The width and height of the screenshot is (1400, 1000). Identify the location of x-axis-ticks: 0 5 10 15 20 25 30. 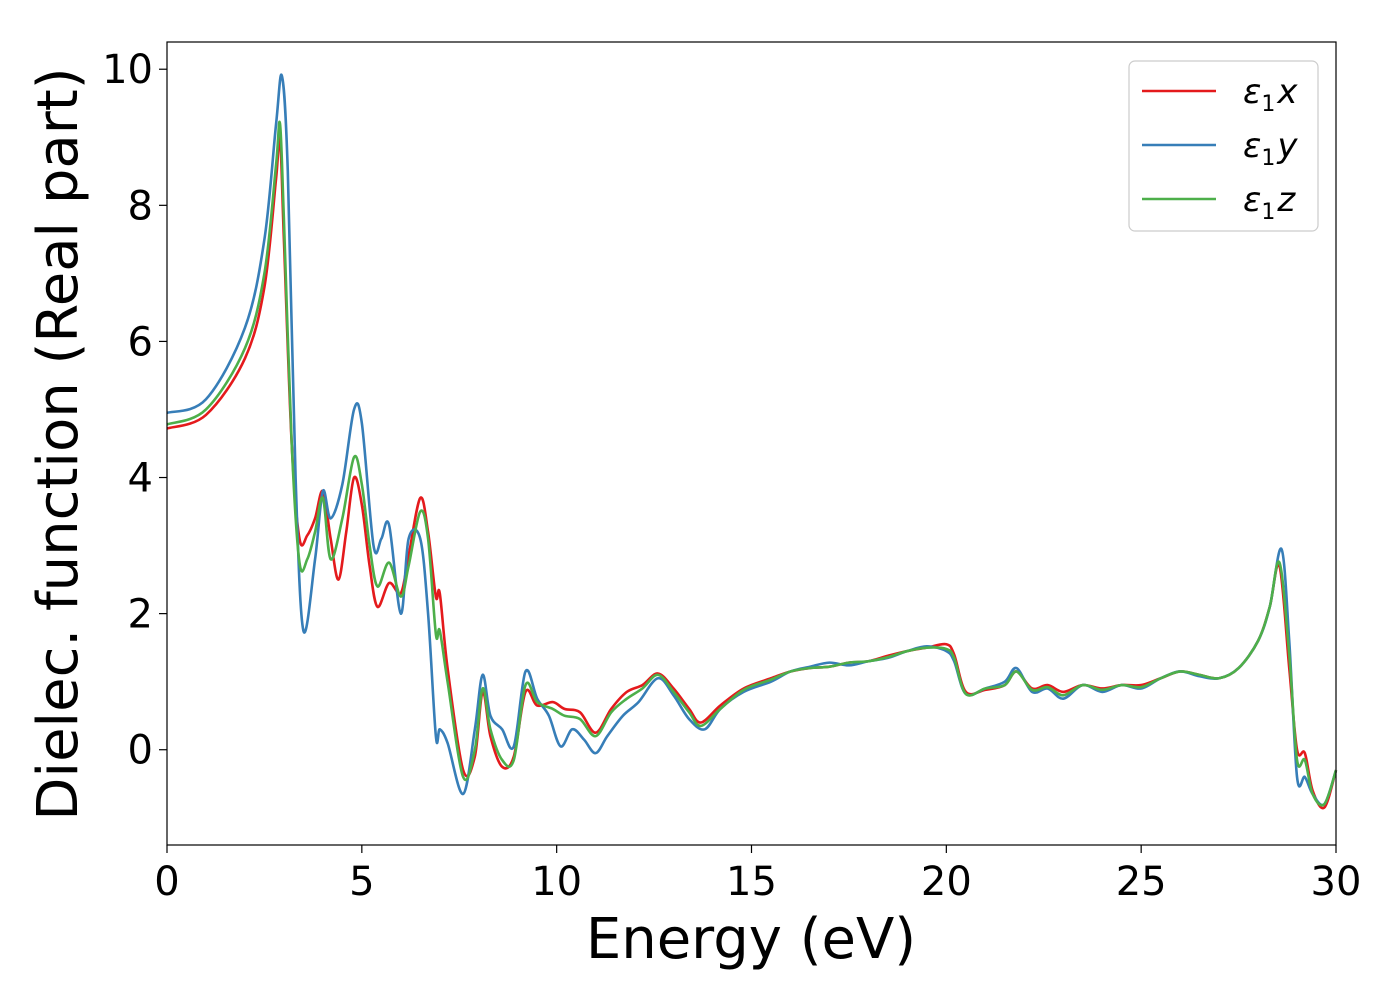
(757, 875).